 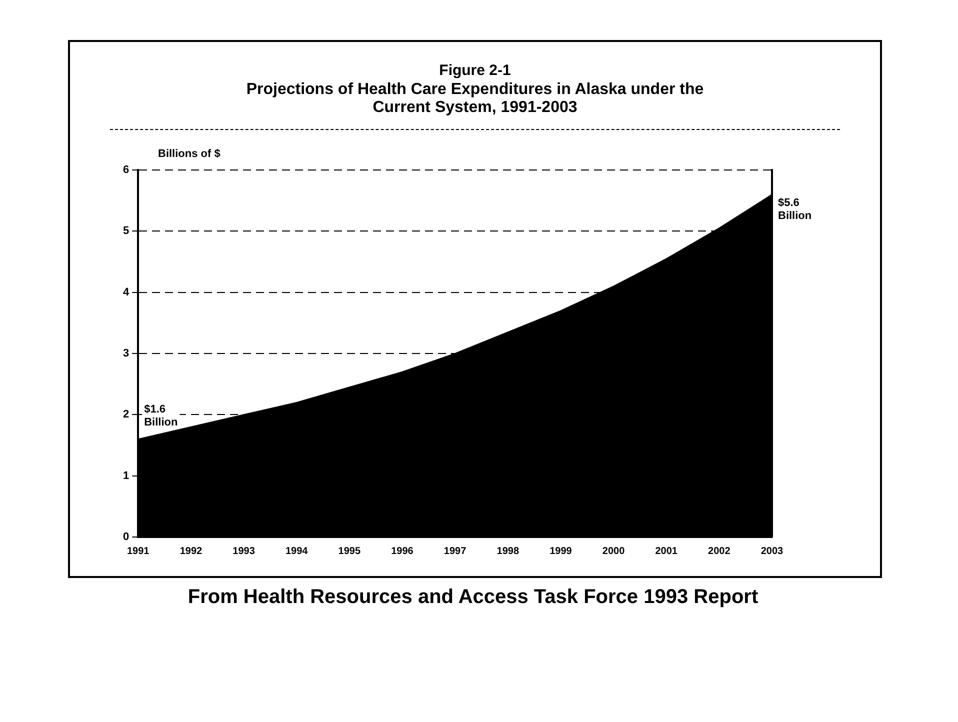 What do you see at coordinates (666, 551) in the screenshot?
I see `x-tick-label: 2001` at bounding box center [666, 551].